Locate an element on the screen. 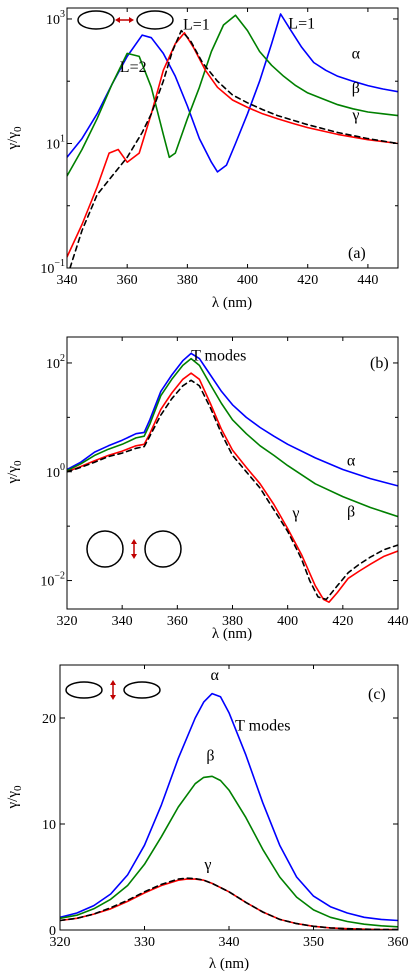 Image resolution: width=409 pixels, height=975 pixels. panel-b-dimer-icon is located at coordinates (134, 549).